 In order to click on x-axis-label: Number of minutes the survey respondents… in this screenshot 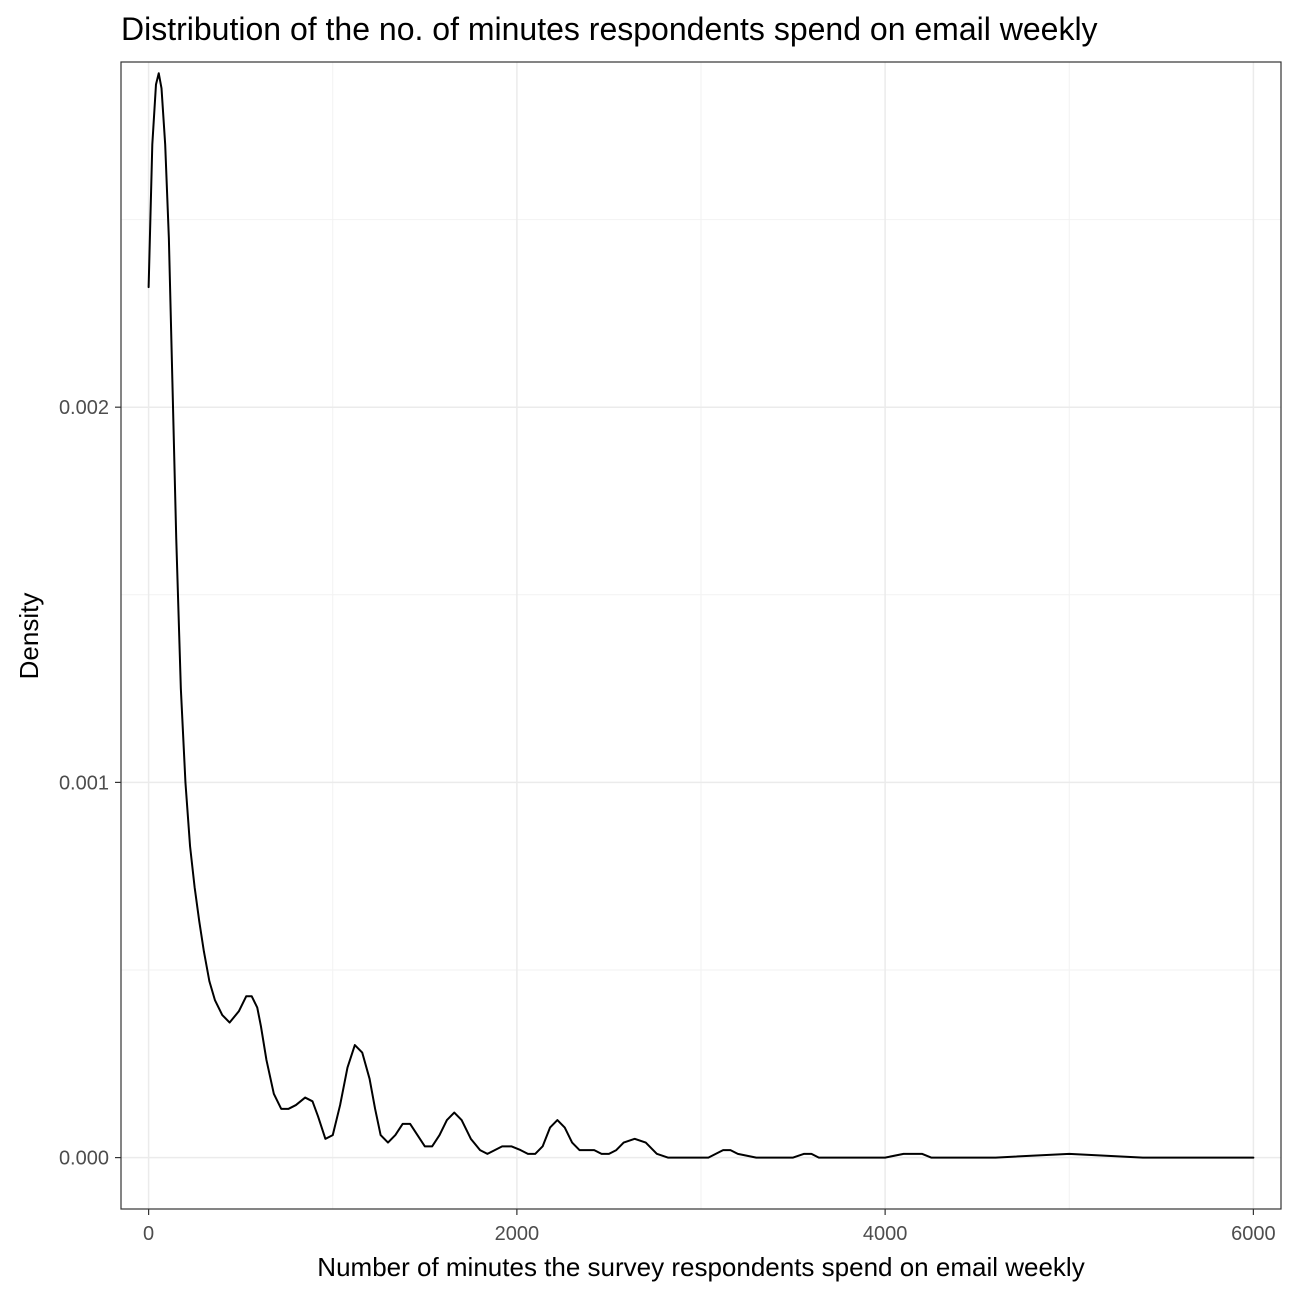, I will do `click(700, 1267)`.